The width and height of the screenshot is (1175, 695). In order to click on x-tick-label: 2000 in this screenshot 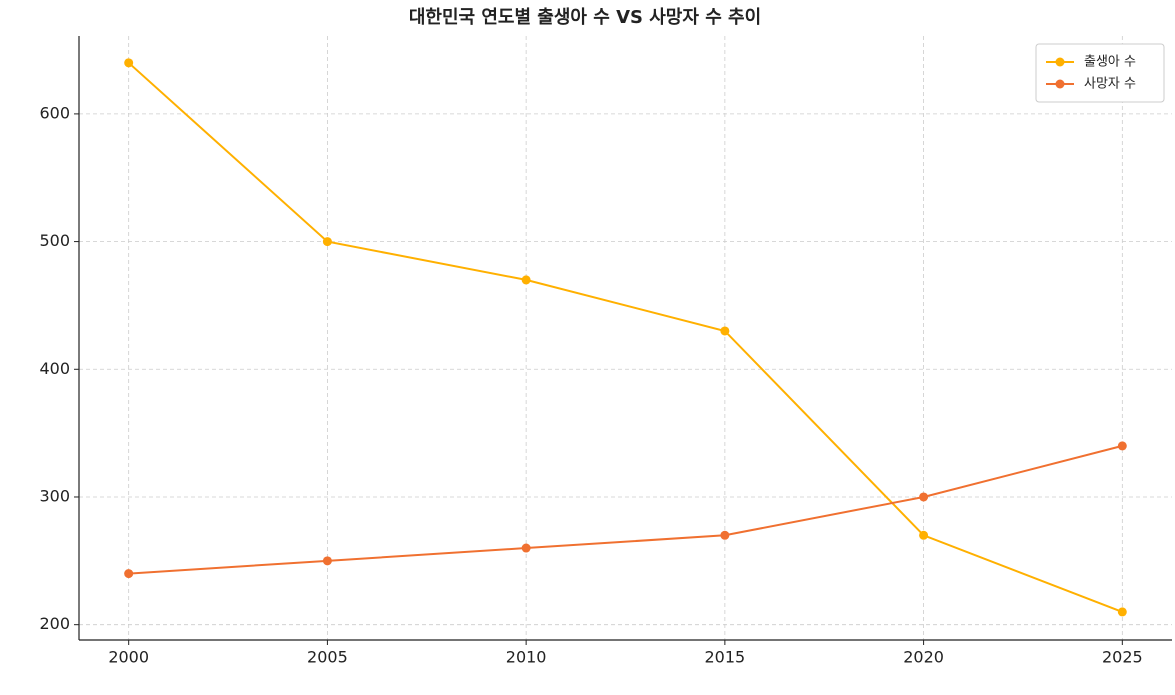, I will do `click(128, 657)`.